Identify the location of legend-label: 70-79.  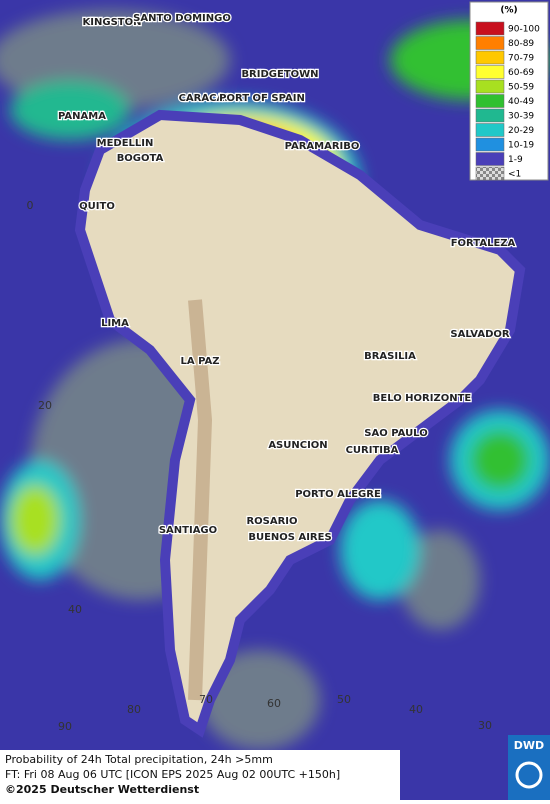
(521, 59).